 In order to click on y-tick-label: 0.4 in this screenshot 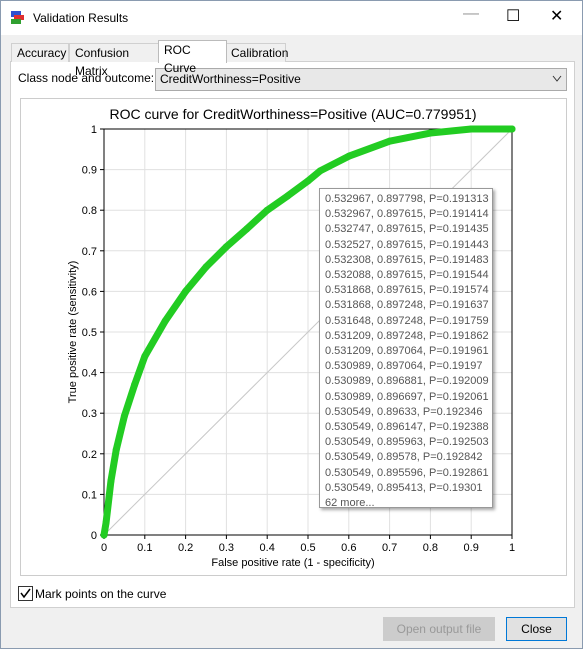, I will do `click(89, 374)`.